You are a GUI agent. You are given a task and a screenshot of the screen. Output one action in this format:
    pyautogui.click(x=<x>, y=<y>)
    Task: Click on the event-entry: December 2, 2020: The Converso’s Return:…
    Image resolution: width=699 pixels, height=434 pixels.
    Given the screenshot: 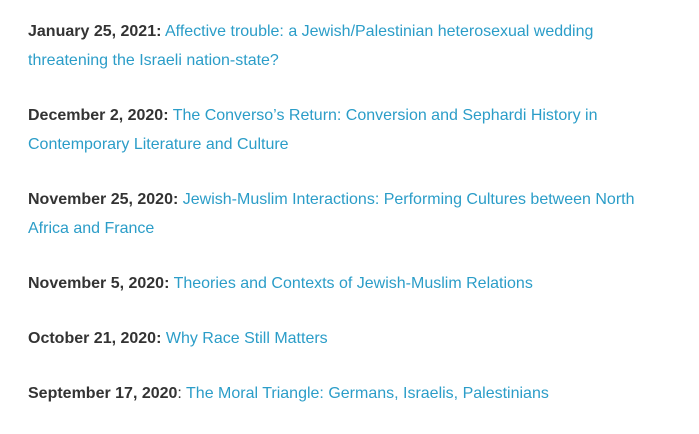 What is the action you would take?
    pyautogui.click(x=335, y=130)
    